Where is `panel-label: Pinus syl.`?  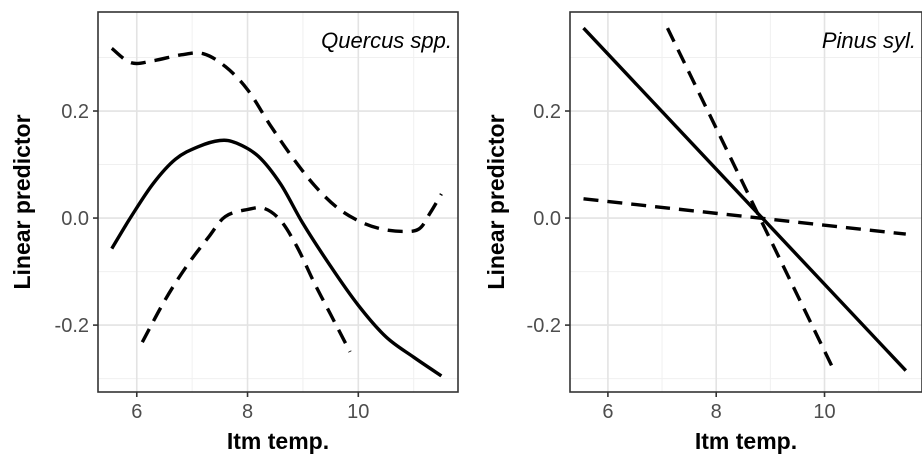
panel-label: Pinus syl. is located at coordinates (869, 40).